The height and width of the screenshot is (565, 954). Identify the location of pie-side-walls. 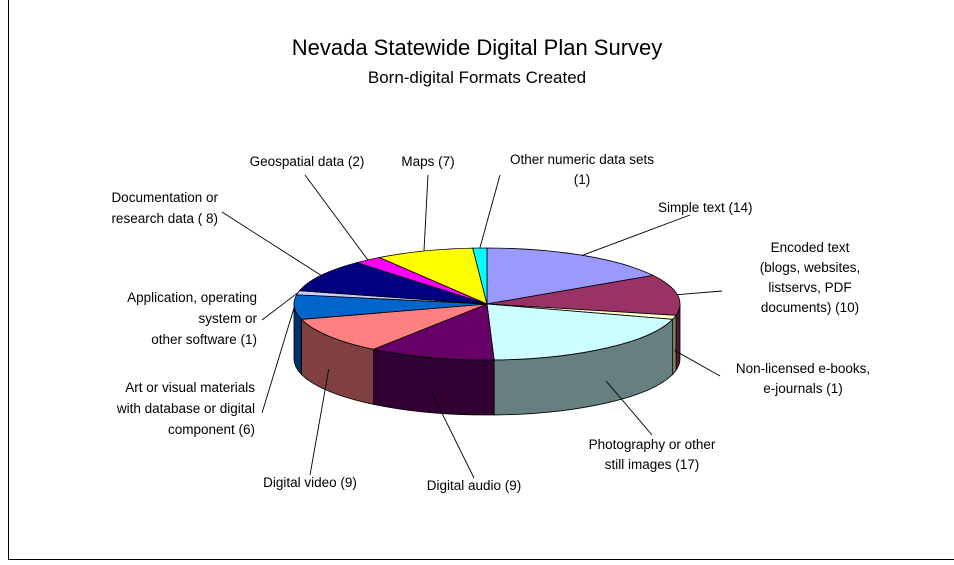
(487, 359).